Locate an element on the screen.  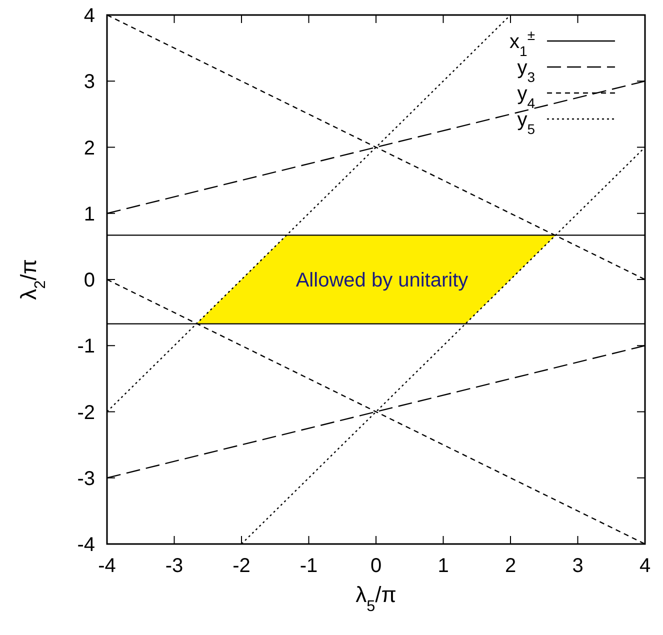
x-tick-label: -4 is located at coordinates (107, 566).